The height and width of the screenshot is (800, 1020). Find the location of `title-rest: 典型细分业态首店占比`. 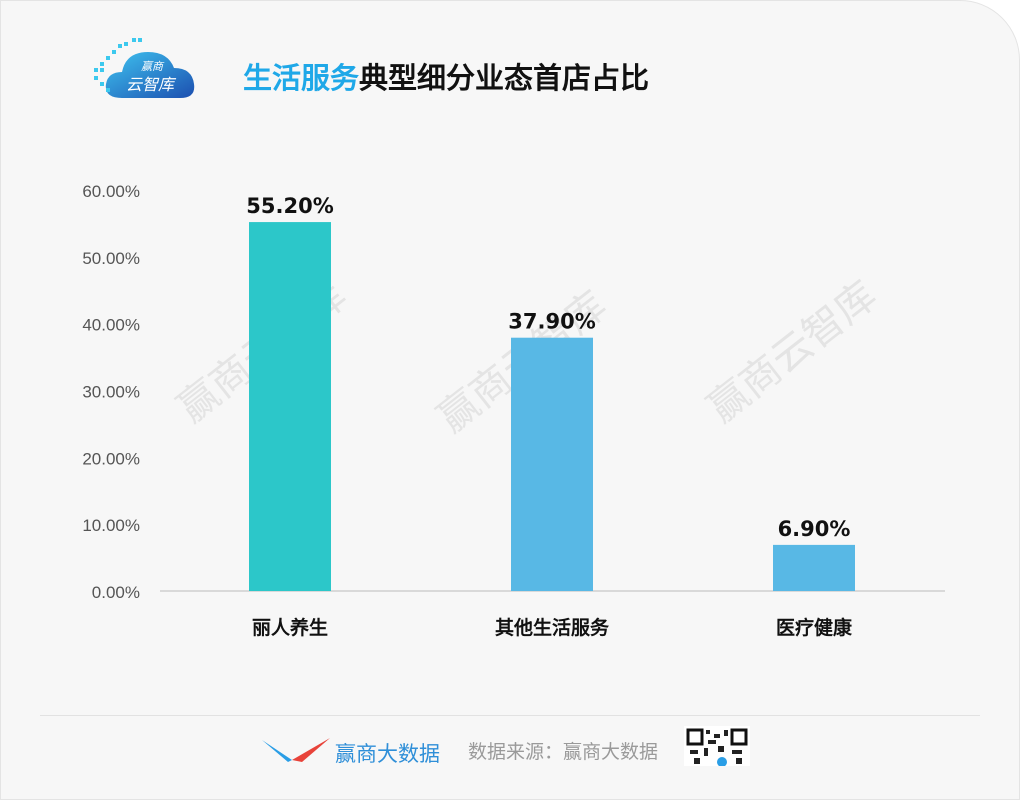

title-rest: 典型细分业态首店占比 is located at coordinates (504, 78).